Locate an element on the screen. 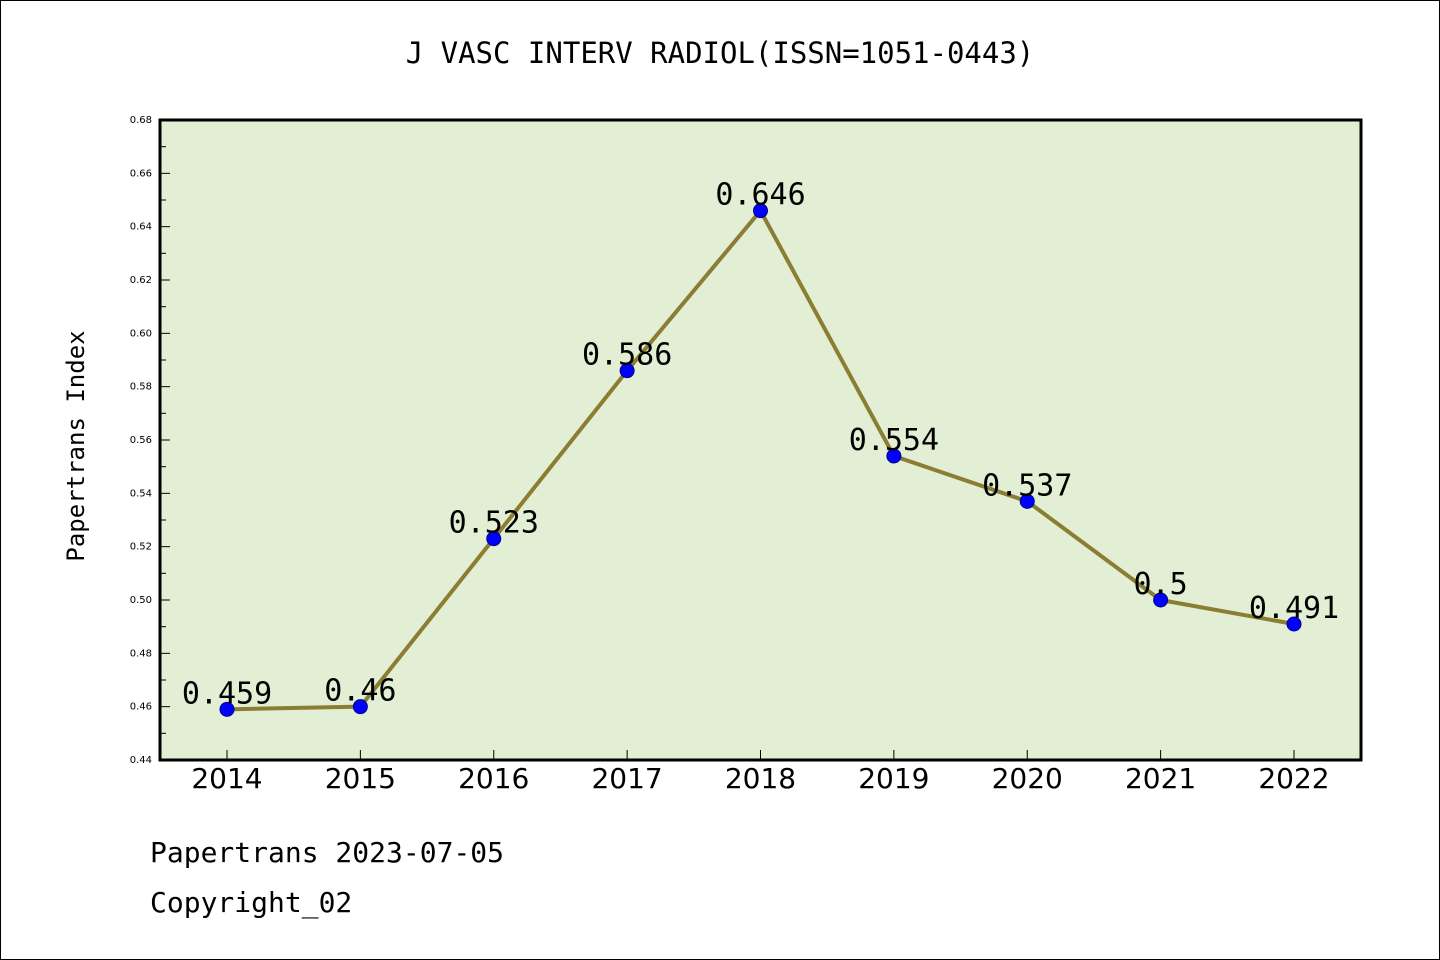  x-tick-label: 2015 is located at coordinates (360, 778).